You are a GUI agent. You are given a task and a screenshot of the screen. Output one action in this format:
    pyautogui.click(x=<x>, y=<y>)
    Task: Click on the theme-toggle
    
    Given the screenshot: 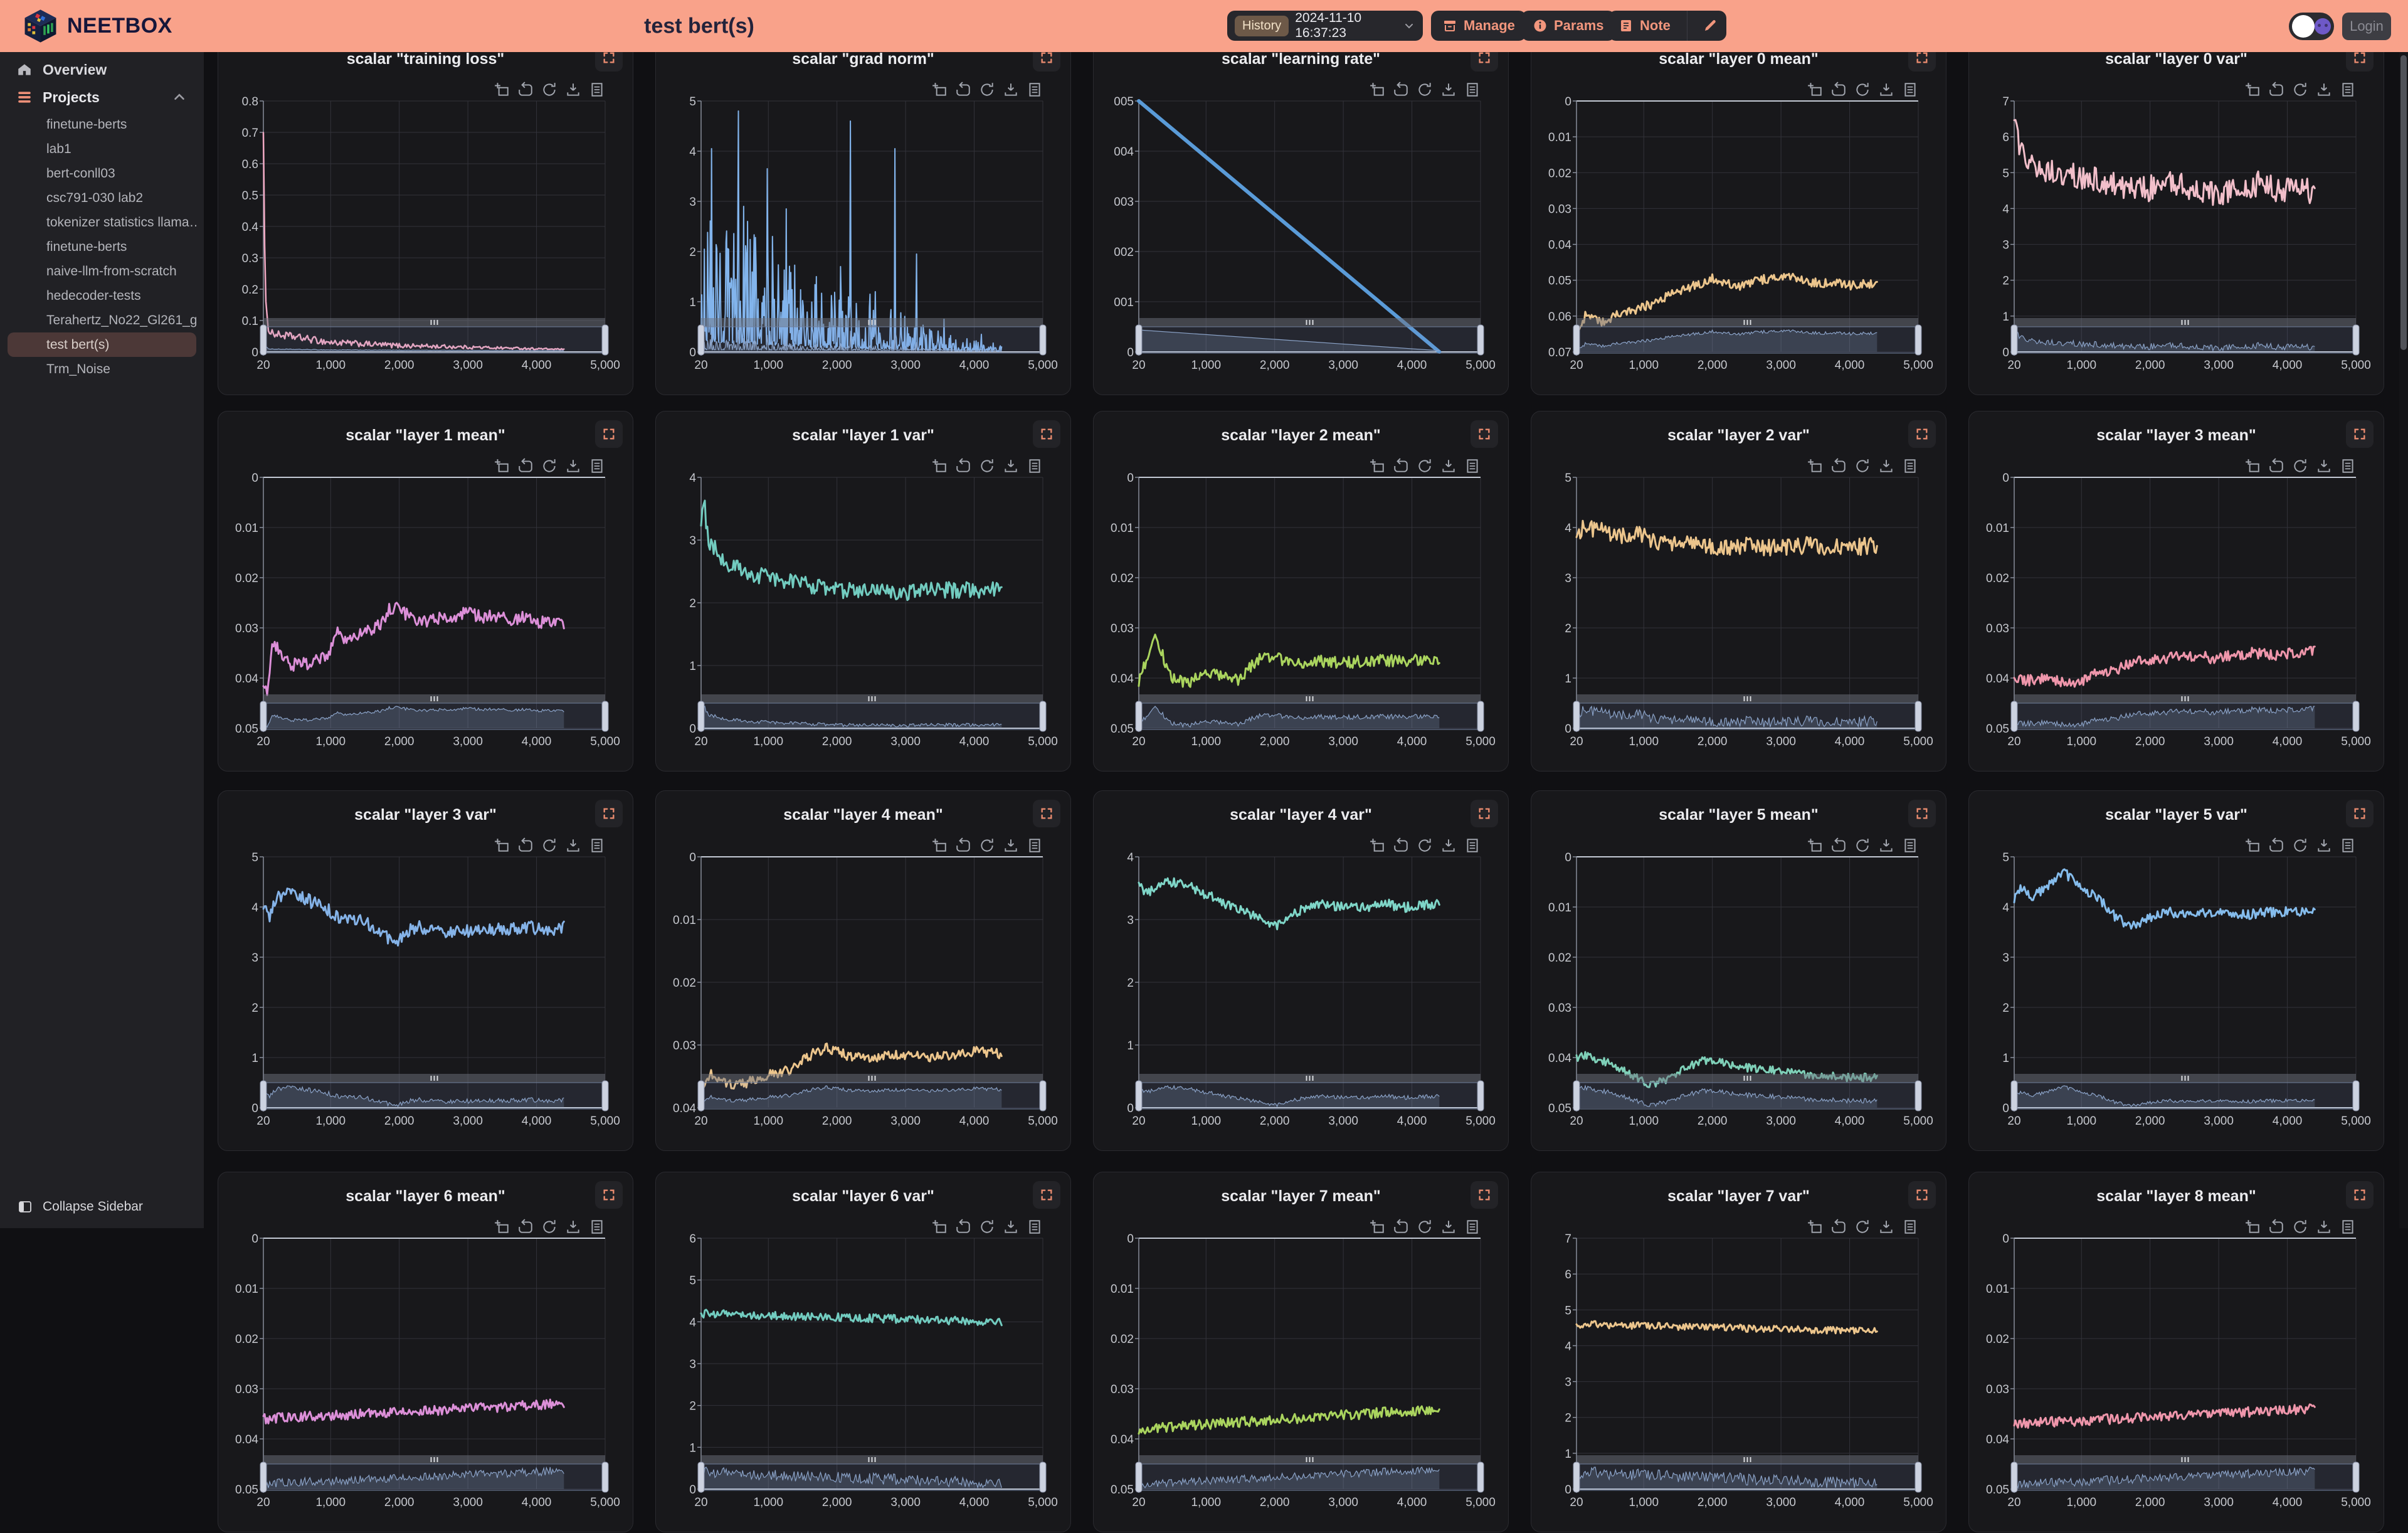 What is the action you would take?
    pyautogui.click(x=2311, y=26)
    